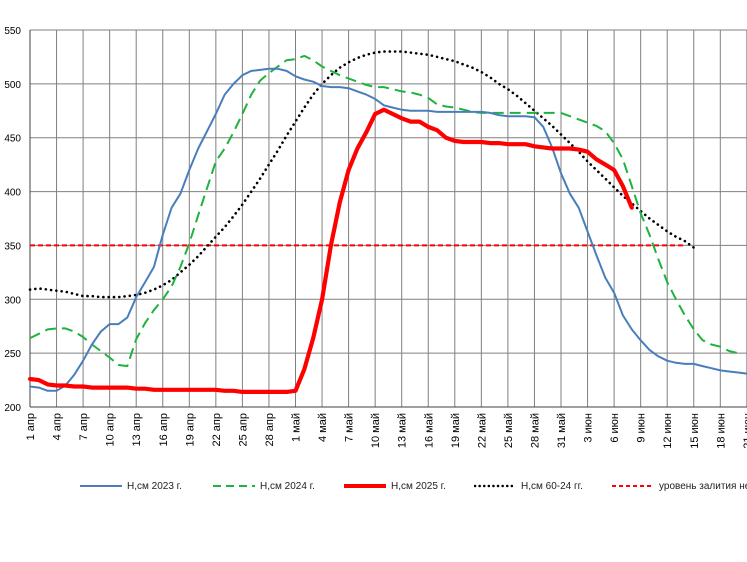 The height and width of the screenshot is (562, 747). I want to click on x-tick-label: 13 апр, so click(137, 429).